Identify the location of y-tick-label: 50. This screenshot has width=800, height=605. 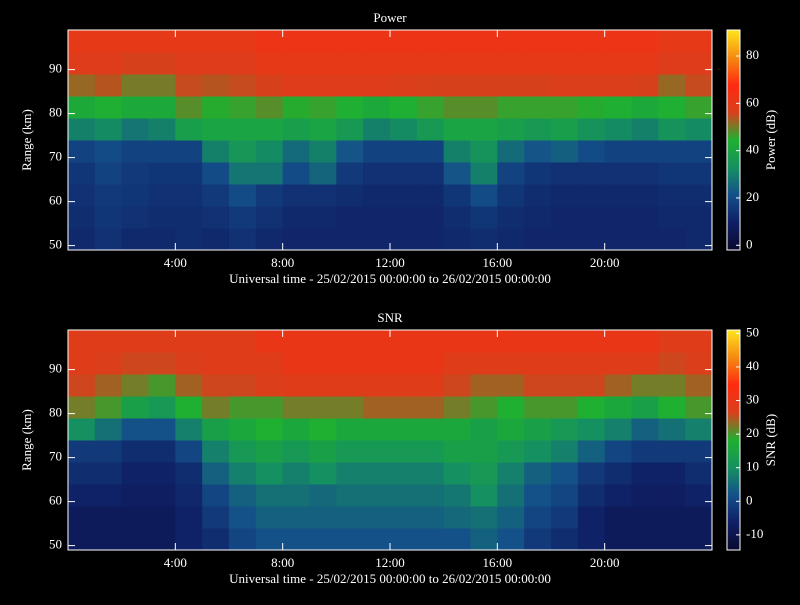
(55, 544).